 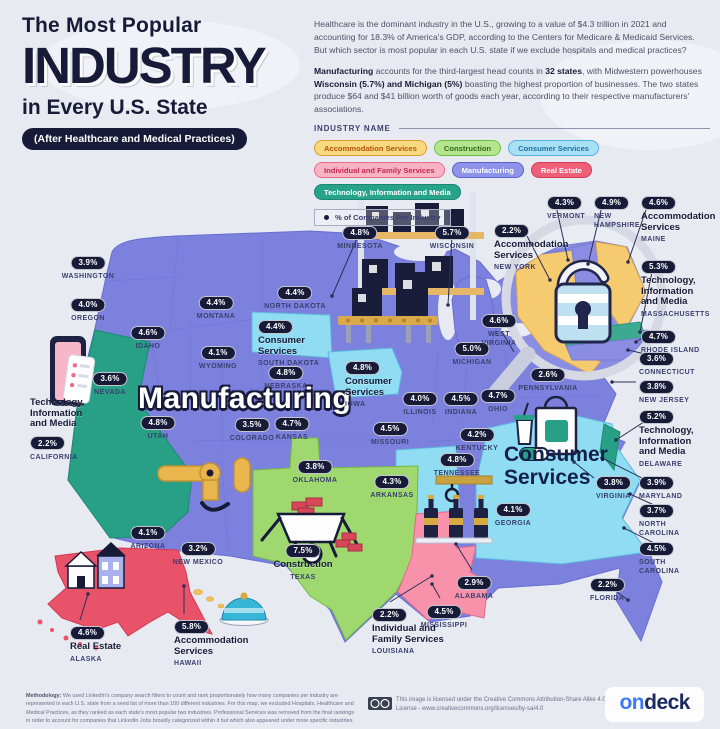 What do you see at coordinates (295, 306) in the screenshot?
I see `state-name: NORTH DAKOTA` at bounding box center [295, 306].